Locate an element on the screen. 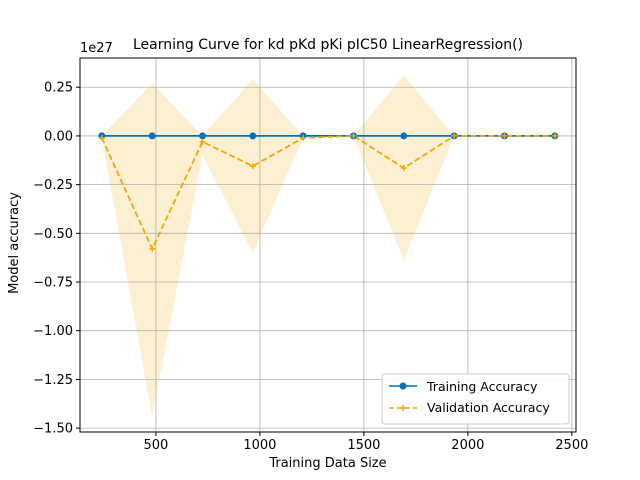 Image resolution: width=640 pixels, height=480 pixels. y-tick-label: −1.50 is located at coordinates (53, 429).